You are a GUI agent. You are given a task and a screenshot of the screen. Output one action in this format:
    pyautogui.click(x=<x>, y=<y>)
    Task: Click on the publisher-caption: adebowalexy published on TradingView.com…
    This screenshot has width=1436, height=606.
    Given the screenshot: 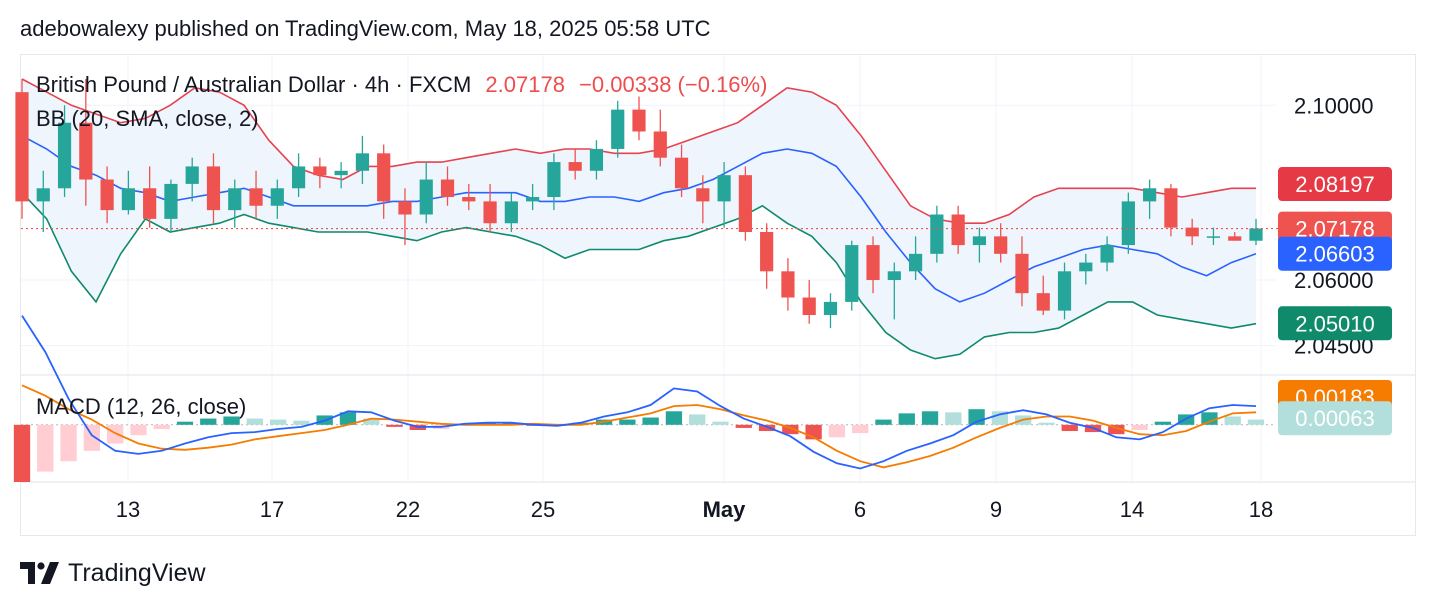 What is the action you would take?
    pyautogui.click(x=365, y=28)
    